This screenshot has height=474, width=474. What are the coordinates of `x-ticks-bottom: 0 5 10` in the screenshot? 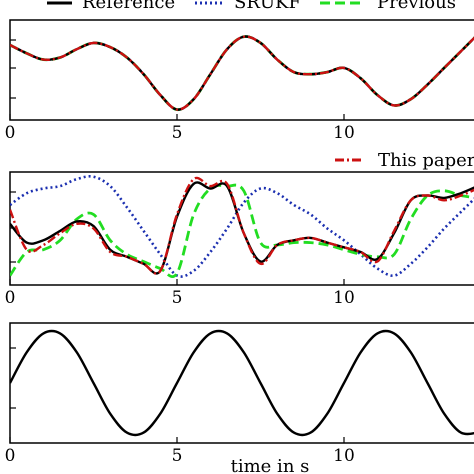 It's located at (180, 451).